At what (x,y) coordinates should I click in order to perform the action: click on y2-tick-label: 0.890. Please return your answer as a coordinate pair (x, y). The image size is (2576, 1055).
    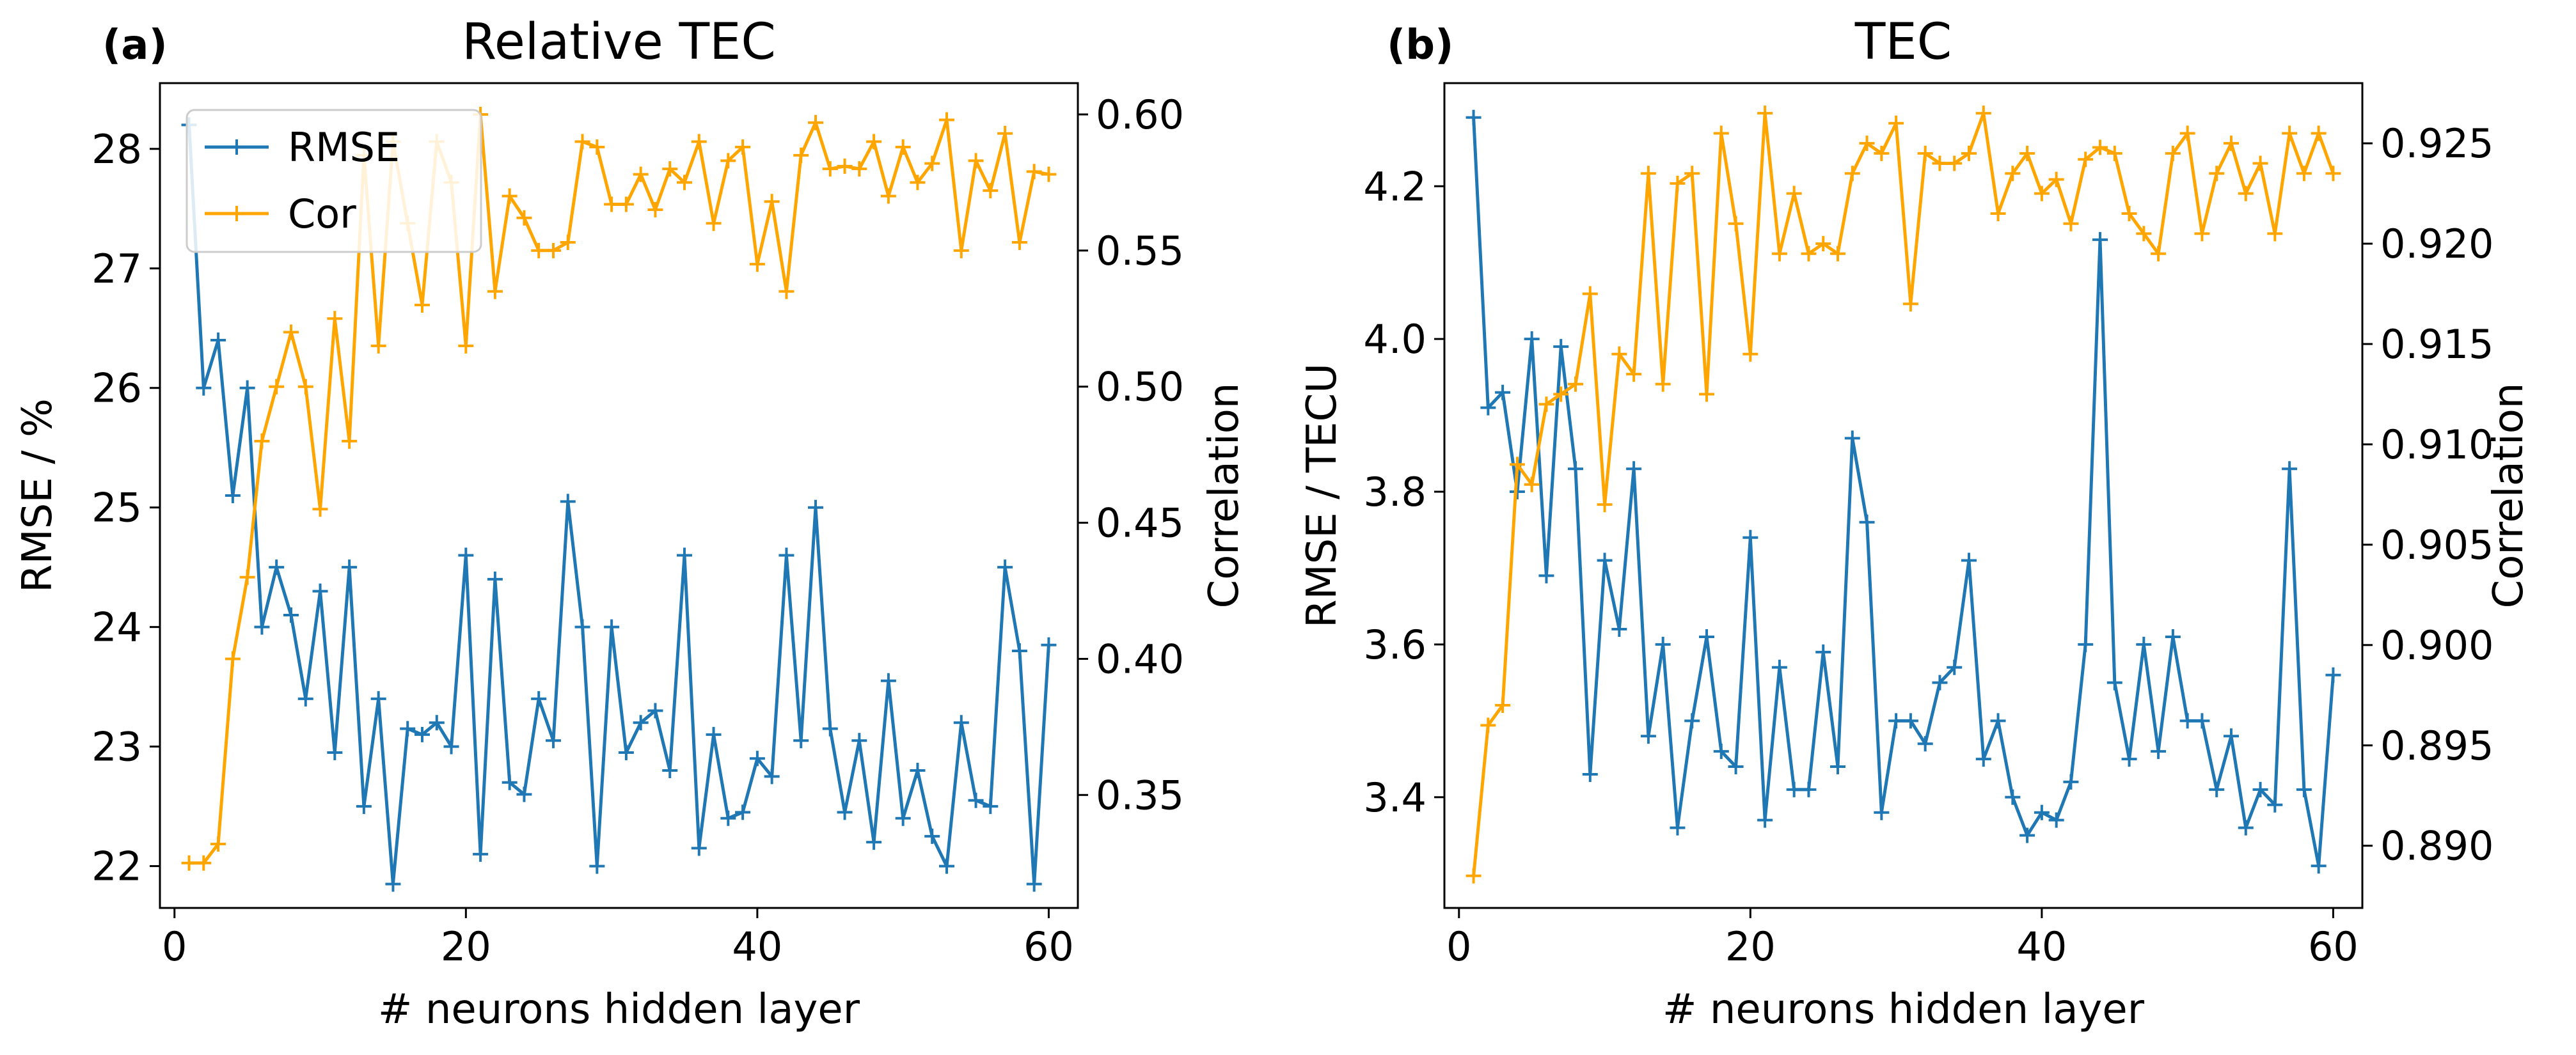
    Looking at the image, I should click on (2437, 846).